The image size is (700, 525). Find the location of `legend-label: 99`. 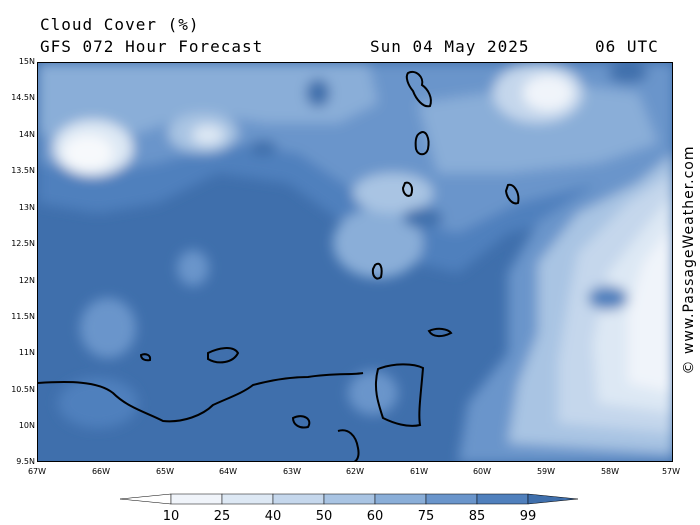

legend-label: 99 is located at coordinates (528, 516).